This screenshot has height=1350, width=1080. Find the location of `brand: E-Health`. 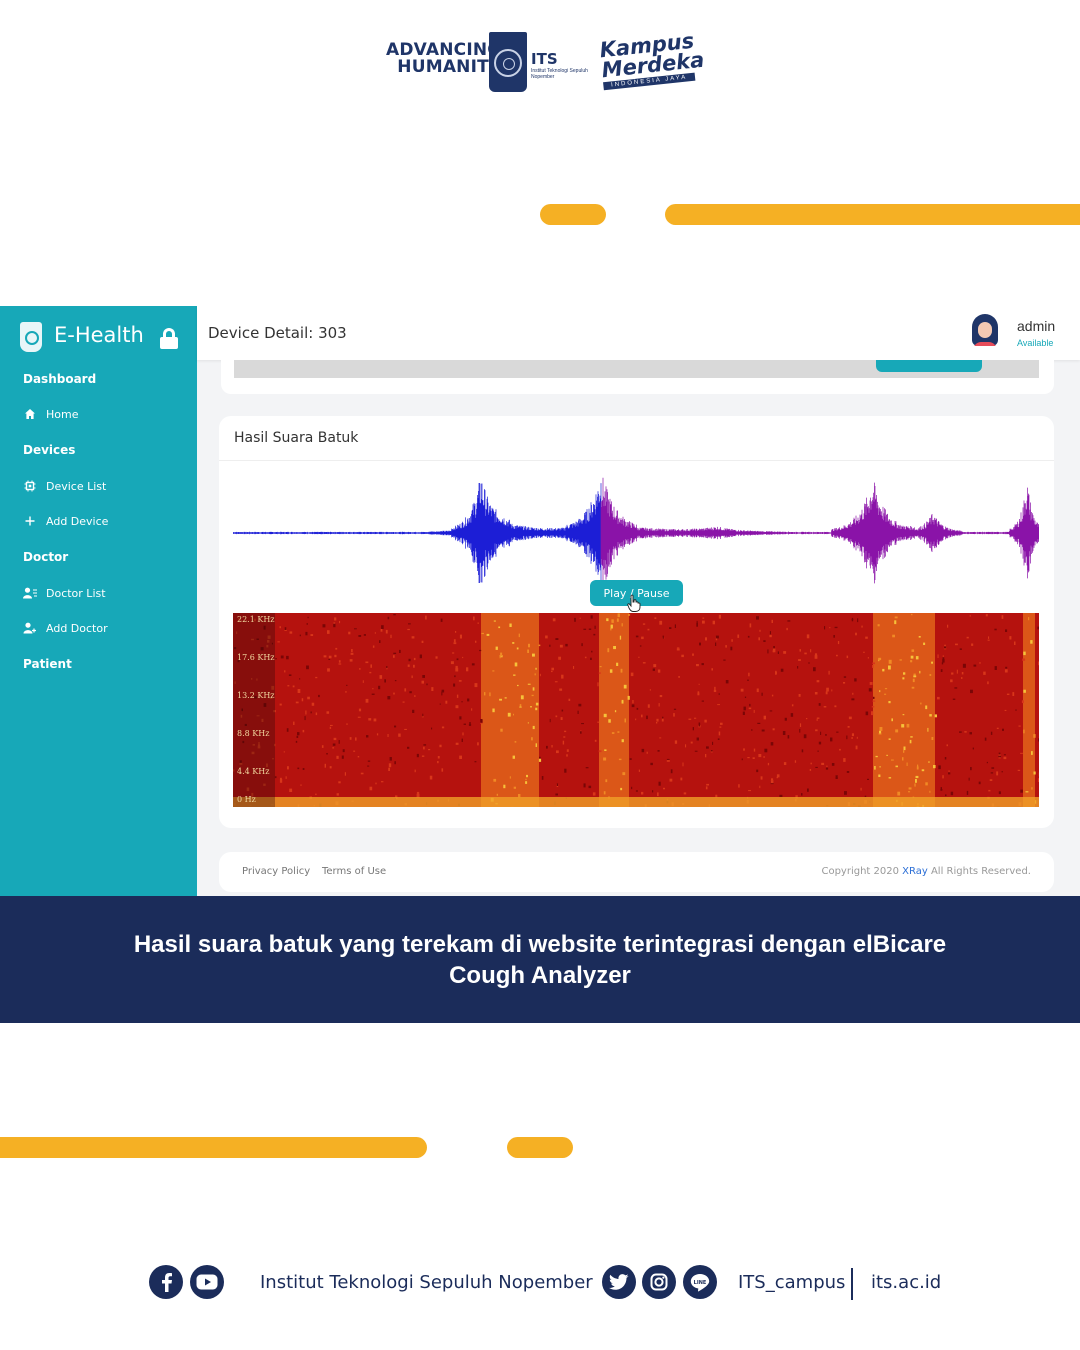

brand: E-Health is located at coordinates (103, 338).